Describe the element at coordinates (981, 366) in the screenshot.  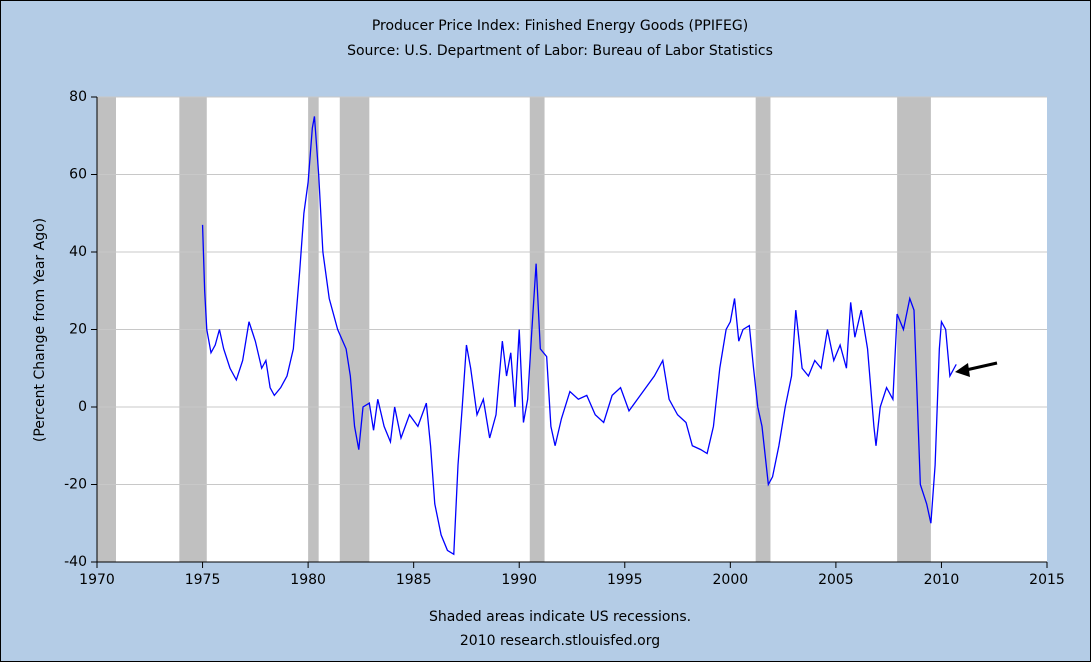
I see `arrow-shaft` at that location.